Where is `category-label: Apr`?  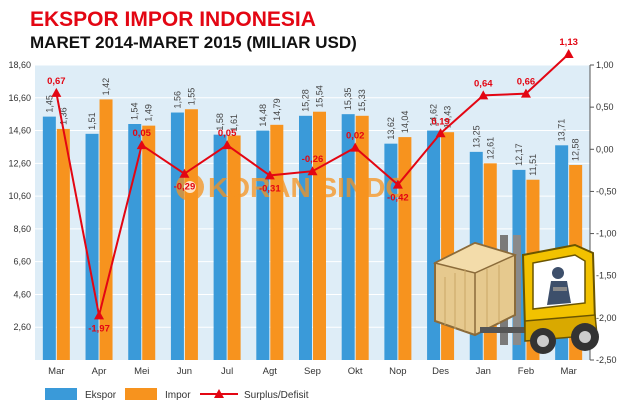 category-label: Apr is located at coordinates (99, 371).